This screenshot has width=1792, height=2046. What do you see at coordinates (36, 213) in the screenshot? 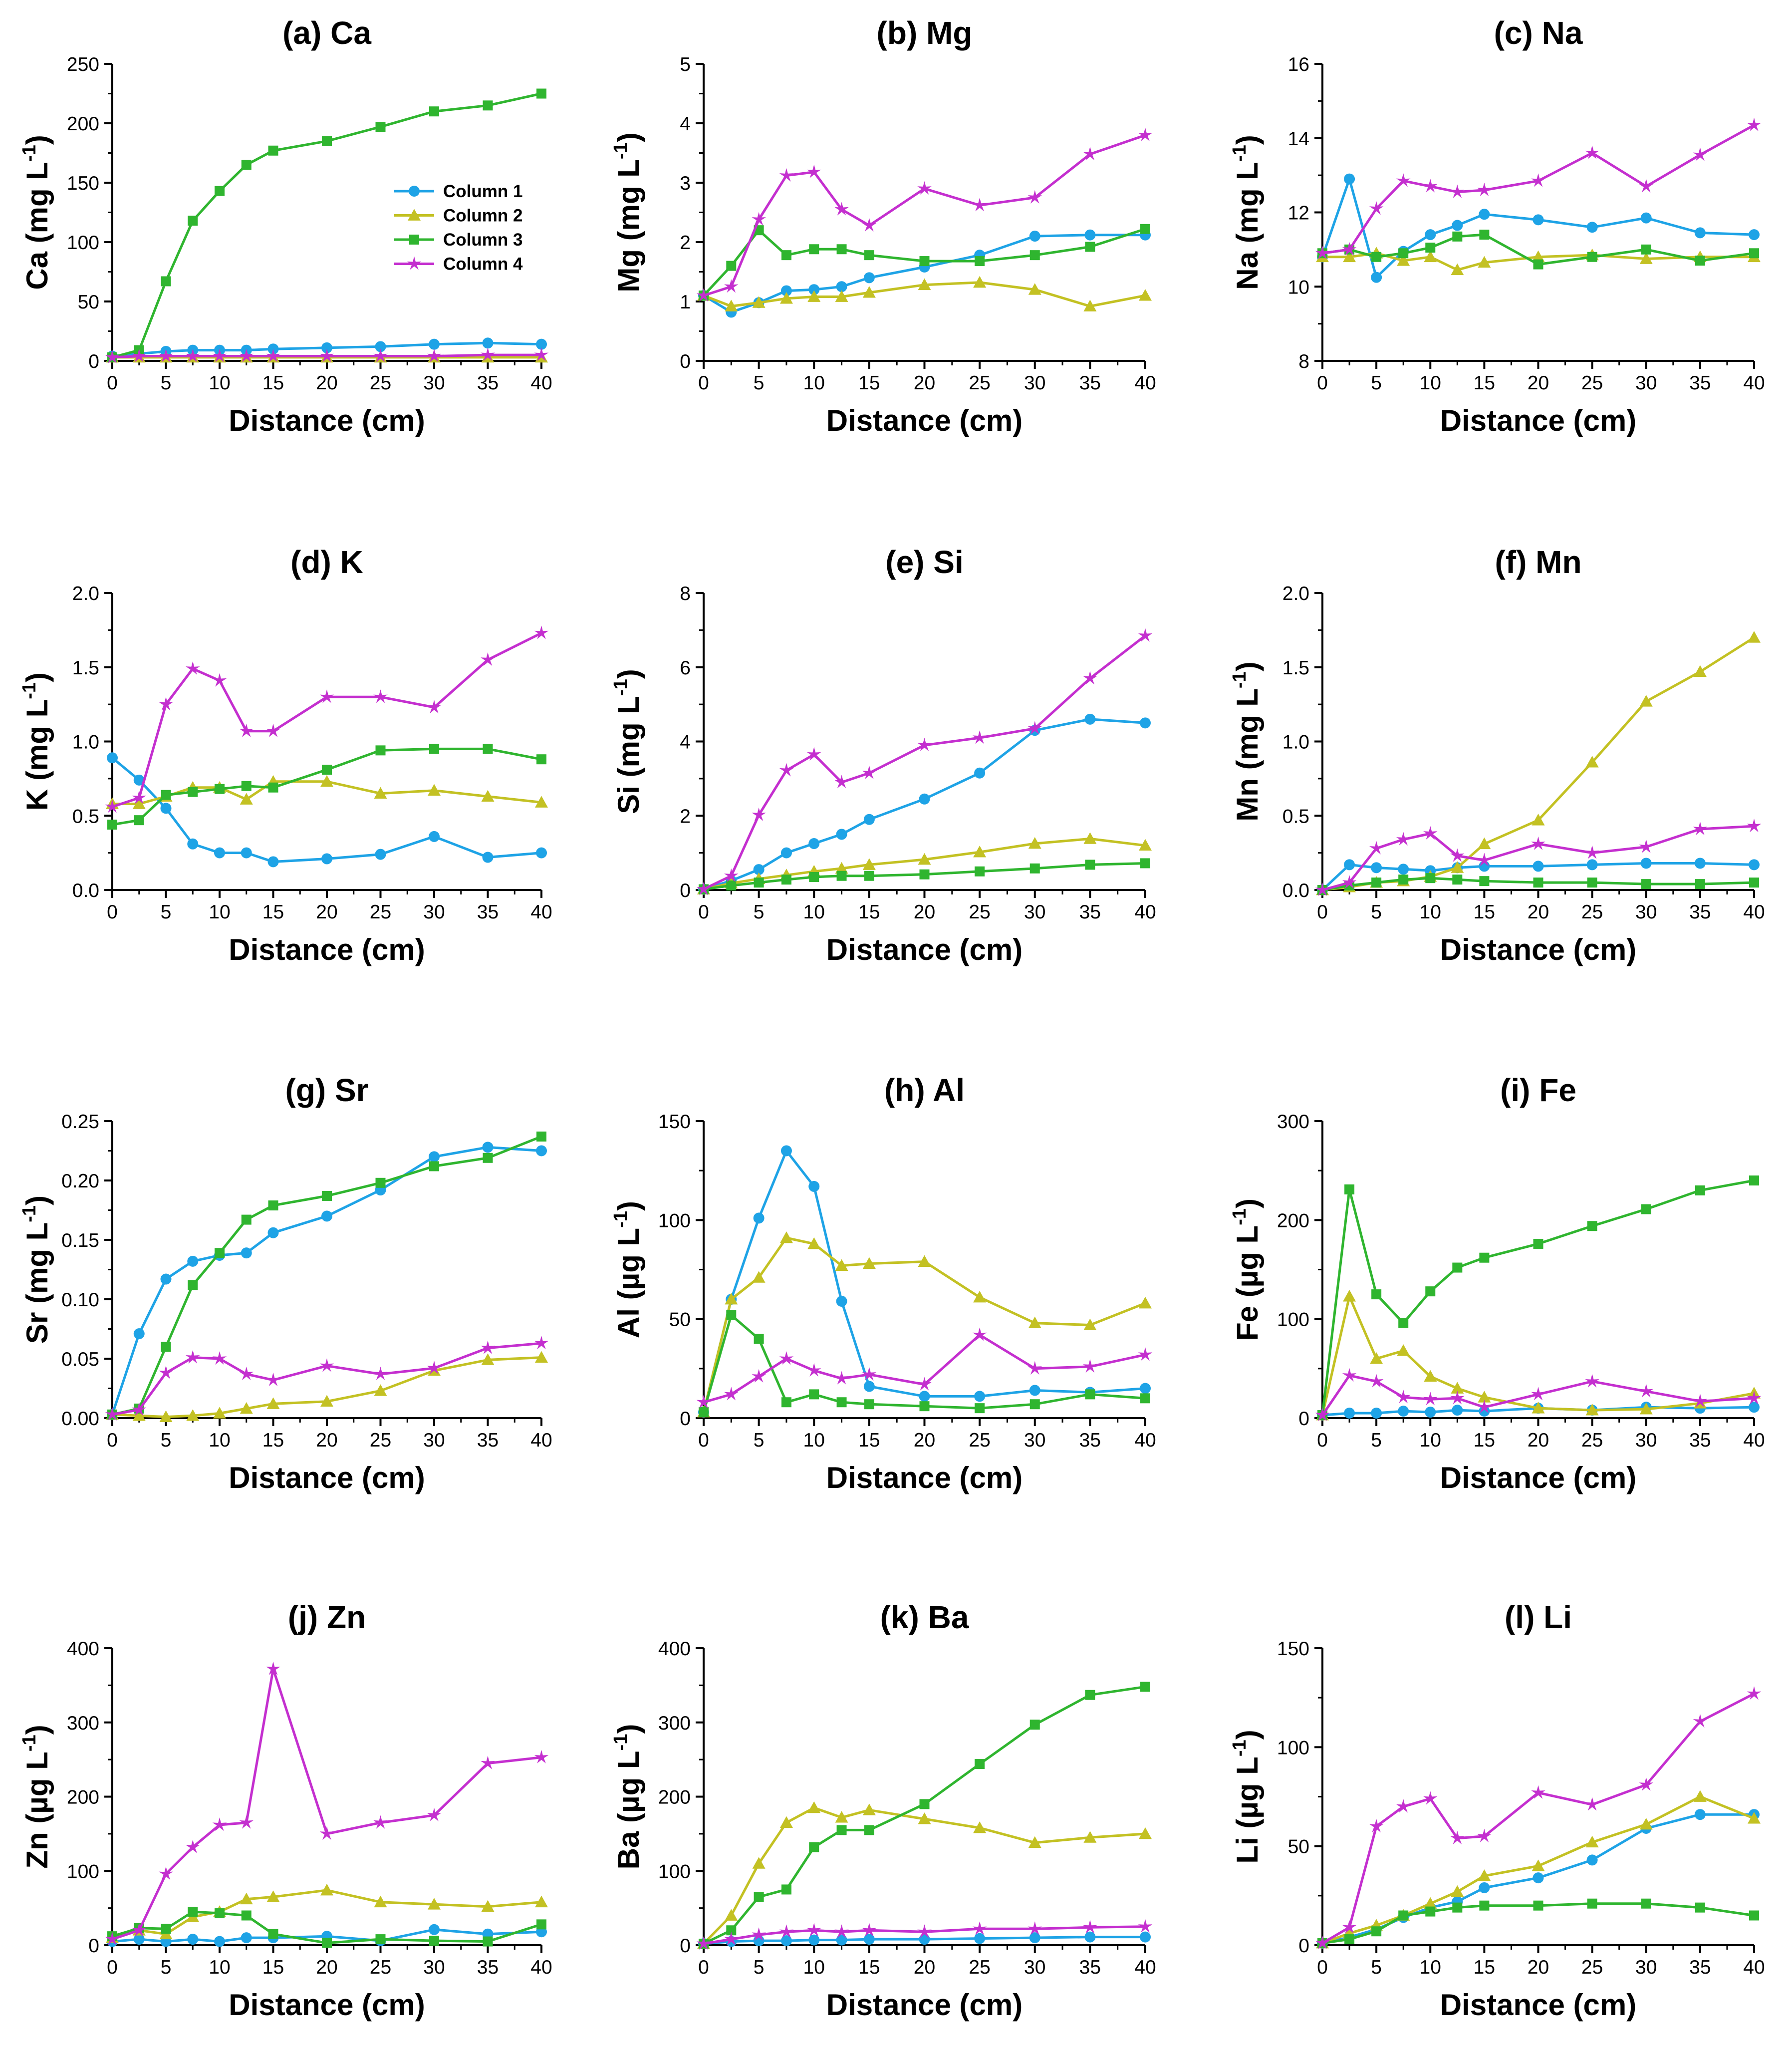
I see `y-axis-label: Ca (mg L-1)` at bounding box center [36, 213].